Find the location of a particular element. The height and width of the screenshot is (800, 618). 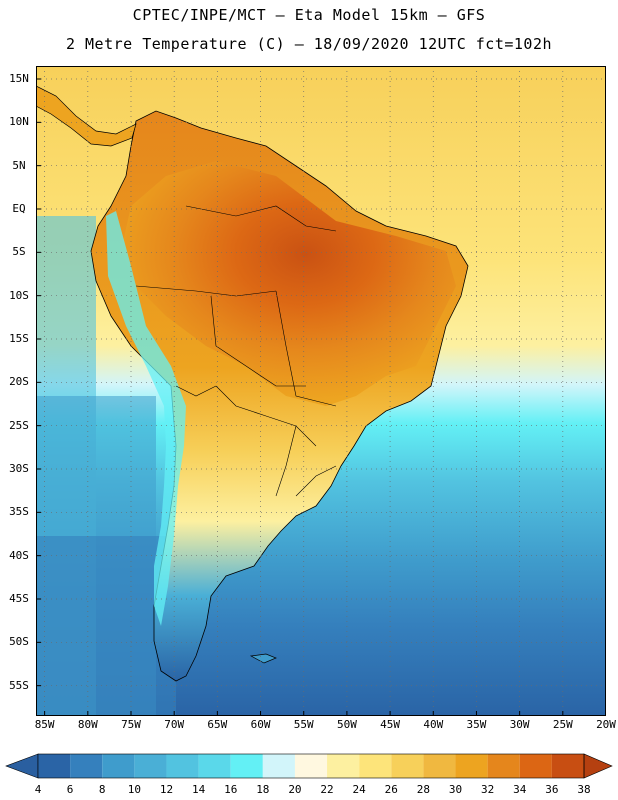

colorbar-label: 36 is located at coordinates (551, 789).